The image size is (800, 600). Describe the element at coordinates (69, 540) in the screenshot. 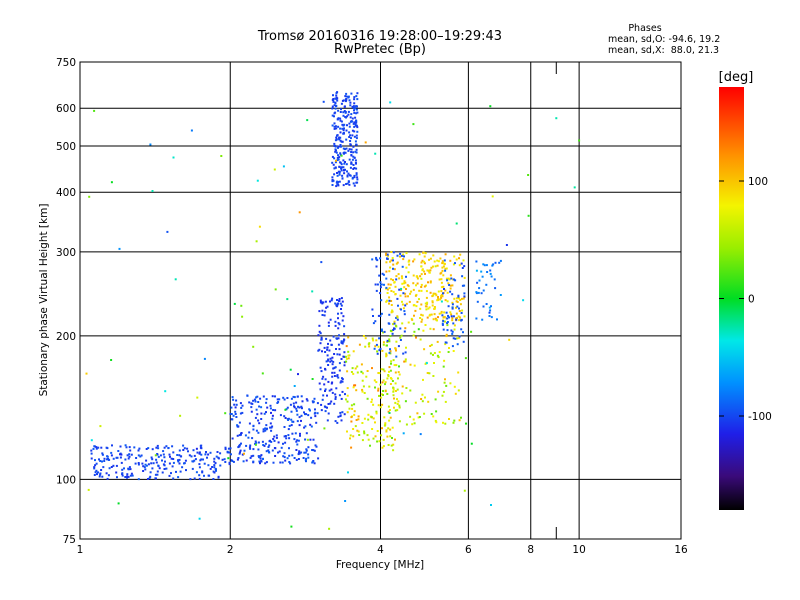

I see `y-tick-label: 75` at that location.